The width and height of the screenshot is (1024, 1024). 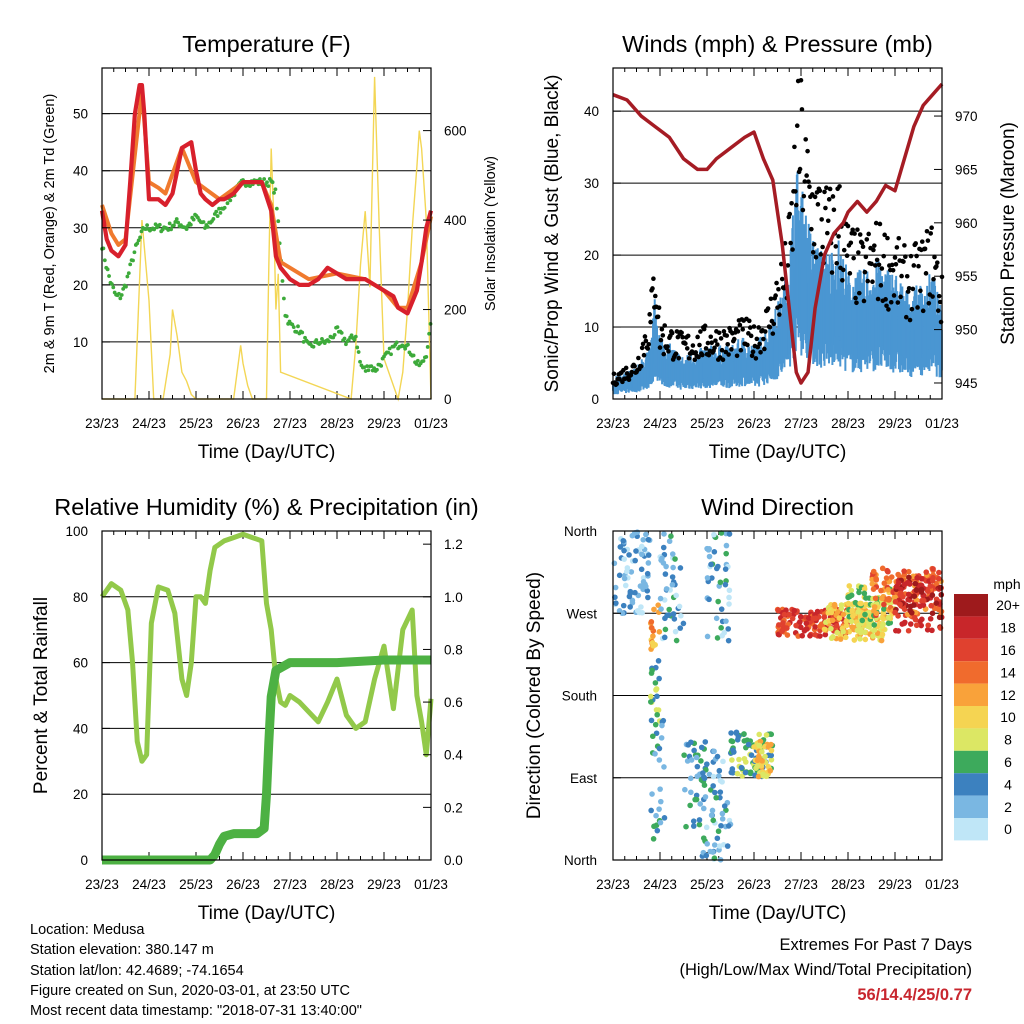 I want to click on series-gust, so click(x=777, y=233).